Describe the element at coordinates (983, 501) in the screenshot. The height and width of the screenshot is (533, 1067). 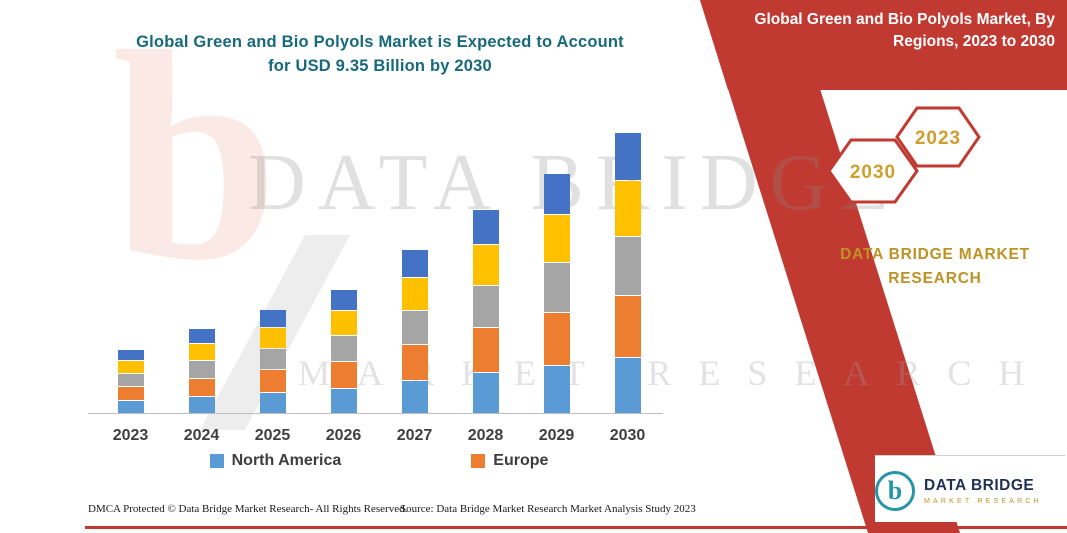
I see `logo-tagline: MARKET RESEARCH` at that location.